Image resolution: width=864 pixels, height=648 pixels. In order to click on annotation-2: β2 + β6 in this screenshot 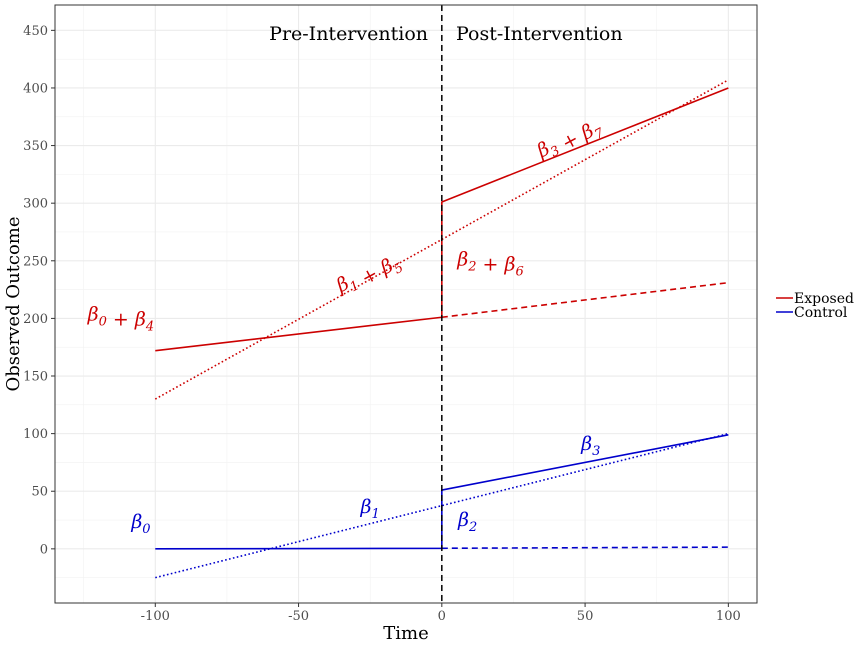, I will do `click(490, 263)`.